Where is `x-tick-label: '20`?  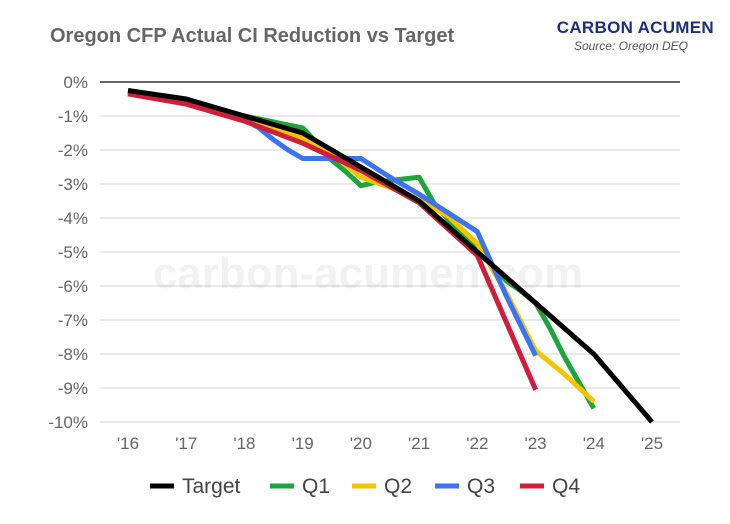
x-tick-label: '20 is located at coordinates (361, 443).